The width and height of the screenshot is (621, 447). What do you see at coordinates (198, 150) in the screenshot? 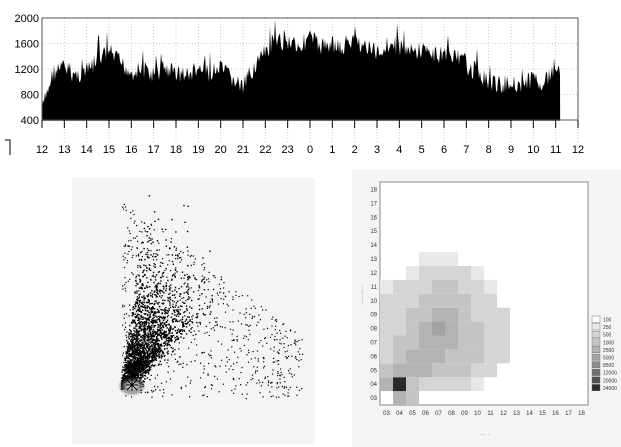
I see `x-tick-label: 19` at bounding box center [198, 150].